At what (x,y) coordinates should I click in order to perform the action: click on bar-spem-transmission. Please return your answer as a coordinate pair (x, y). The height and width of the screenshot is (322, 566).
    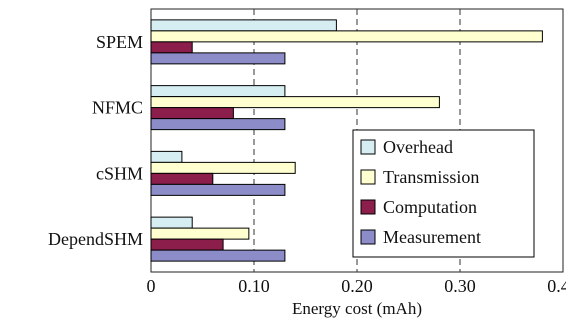
    Looking at the image, I should click on (346, 36).